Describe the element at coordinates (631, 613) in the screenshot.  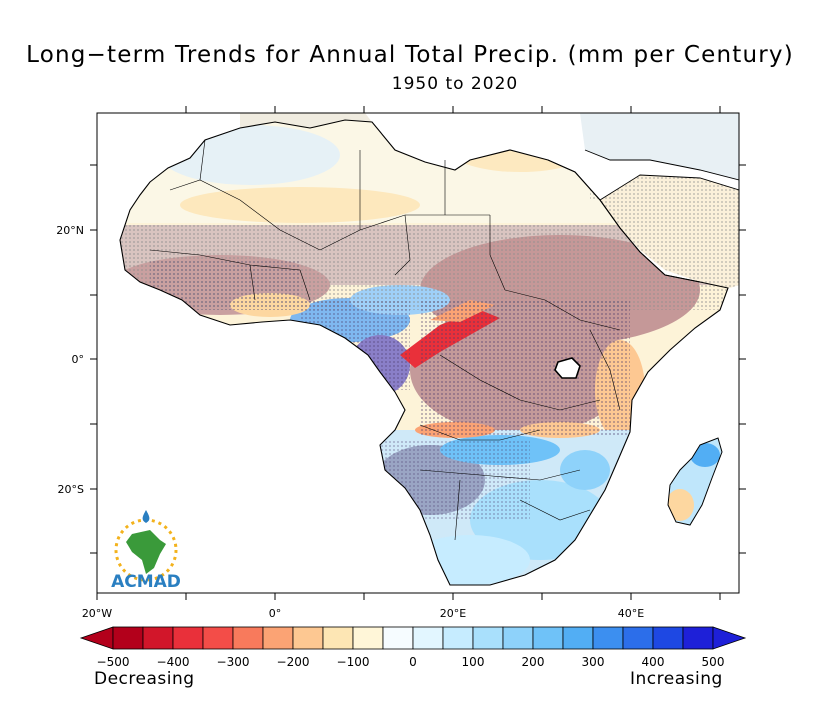
I see `lon-label-40e: 40°E` at that location.